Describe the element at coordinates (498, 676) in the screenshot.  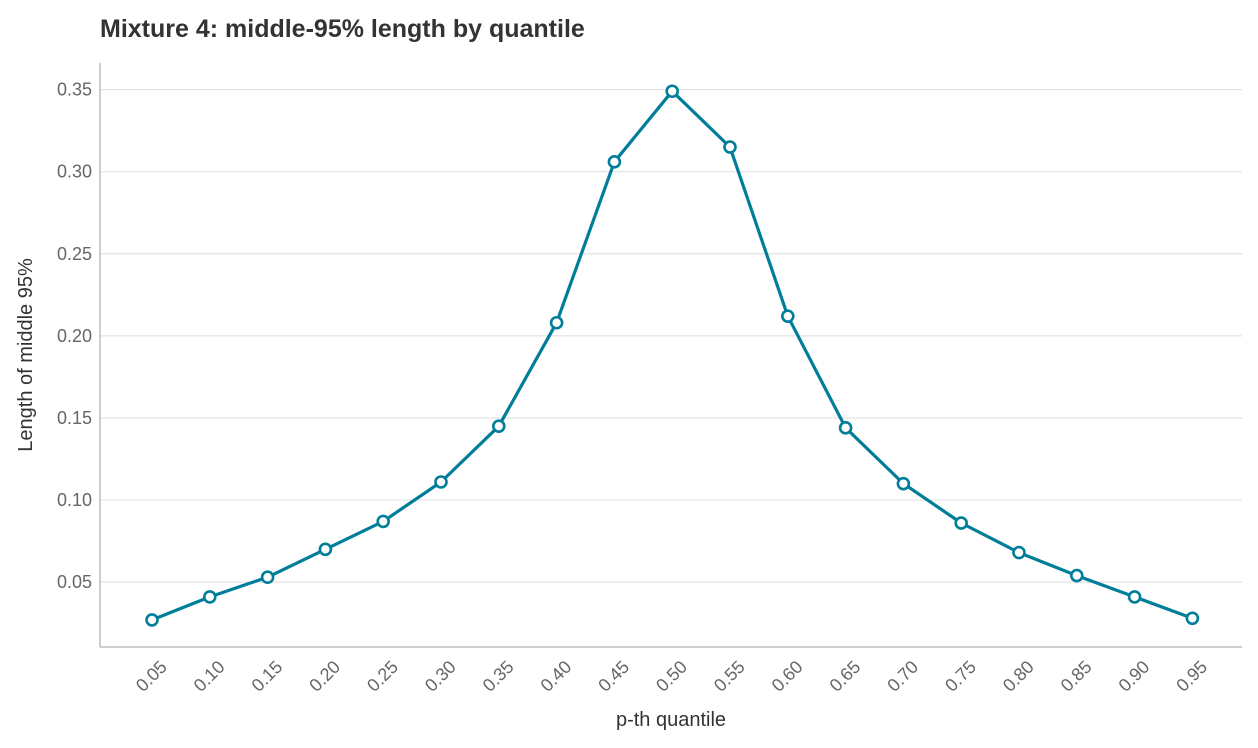
I see `x-tick-label: 0.35` at that location.